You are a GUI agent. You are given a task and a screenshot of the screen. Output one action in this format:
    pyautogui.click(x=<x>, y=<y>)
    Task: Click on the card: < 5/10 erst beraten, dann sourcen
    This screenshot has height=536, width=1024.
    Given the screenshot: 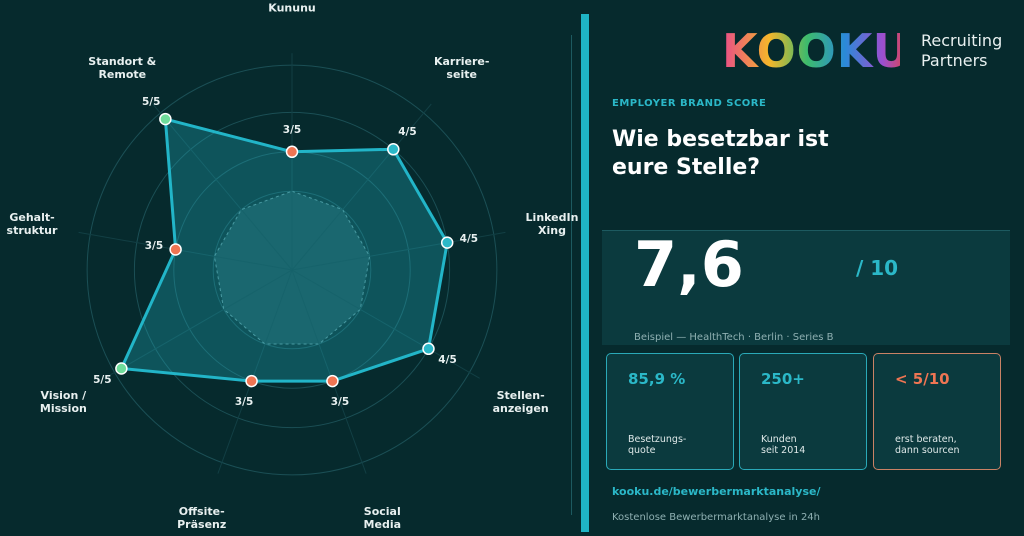 What is the action you would take?
    pyautogui.click(x=937, y=411)
    